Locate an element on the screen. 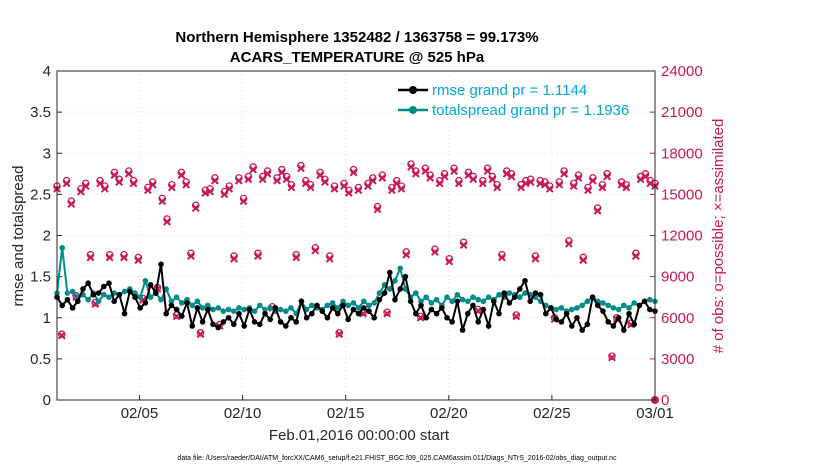 Image resolution: width=830 pixels, height=470 pixels. right-axis-ticks: 0 3000 6000 9000 12000 15000 18000 21000 24000 is located at coordinates (676, 236).